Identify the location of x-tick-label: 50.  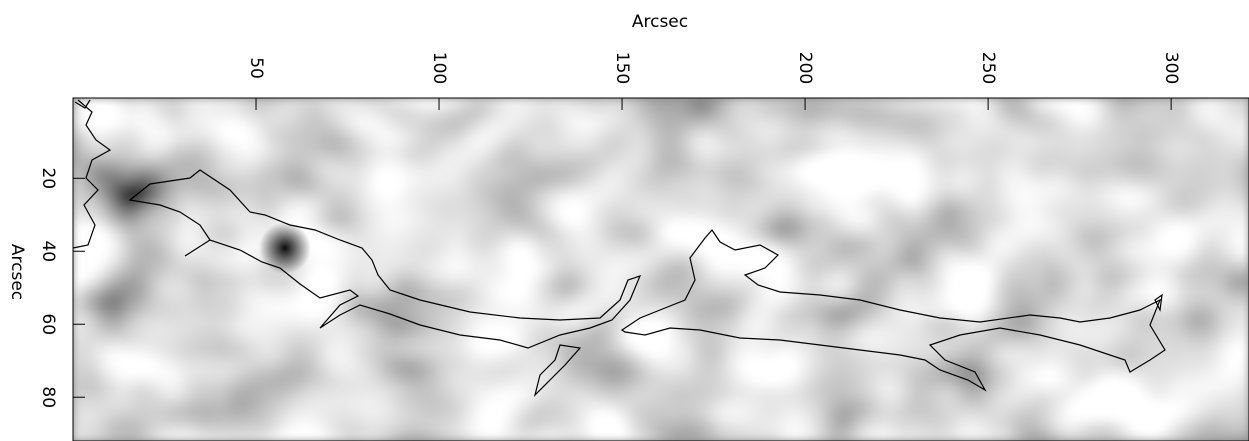
(256, 68).